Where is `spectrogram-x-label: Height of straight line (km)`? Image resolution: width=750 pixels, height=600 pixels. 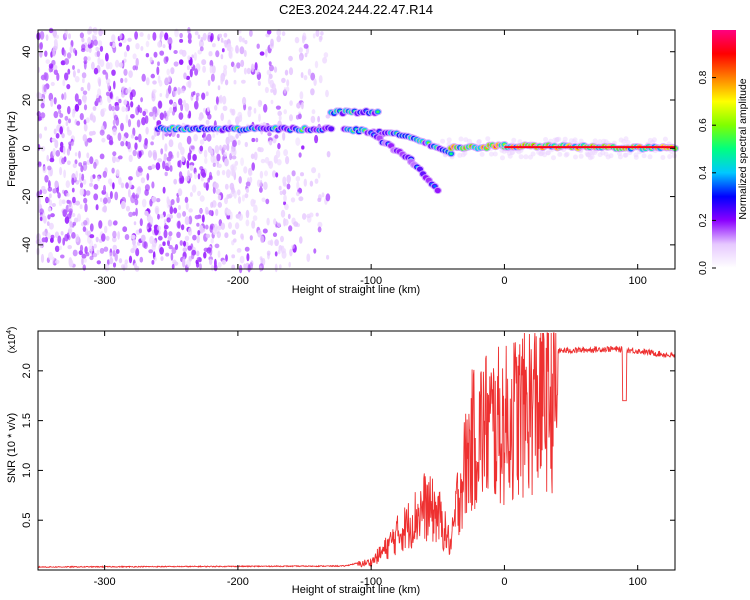 spectrogram-x-label: Height of straight line (km) is located at coordinates (356, 290).